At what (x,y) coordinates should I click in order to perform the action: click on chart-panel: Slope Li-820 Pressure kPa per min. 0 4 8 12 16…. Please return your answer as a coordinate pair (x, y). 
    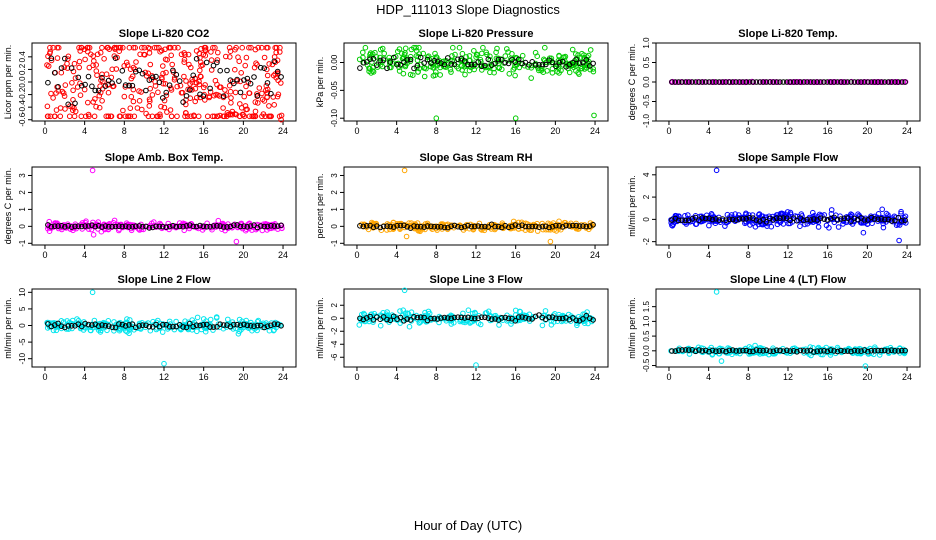
    Looking at the image, I should click on (462, 82).